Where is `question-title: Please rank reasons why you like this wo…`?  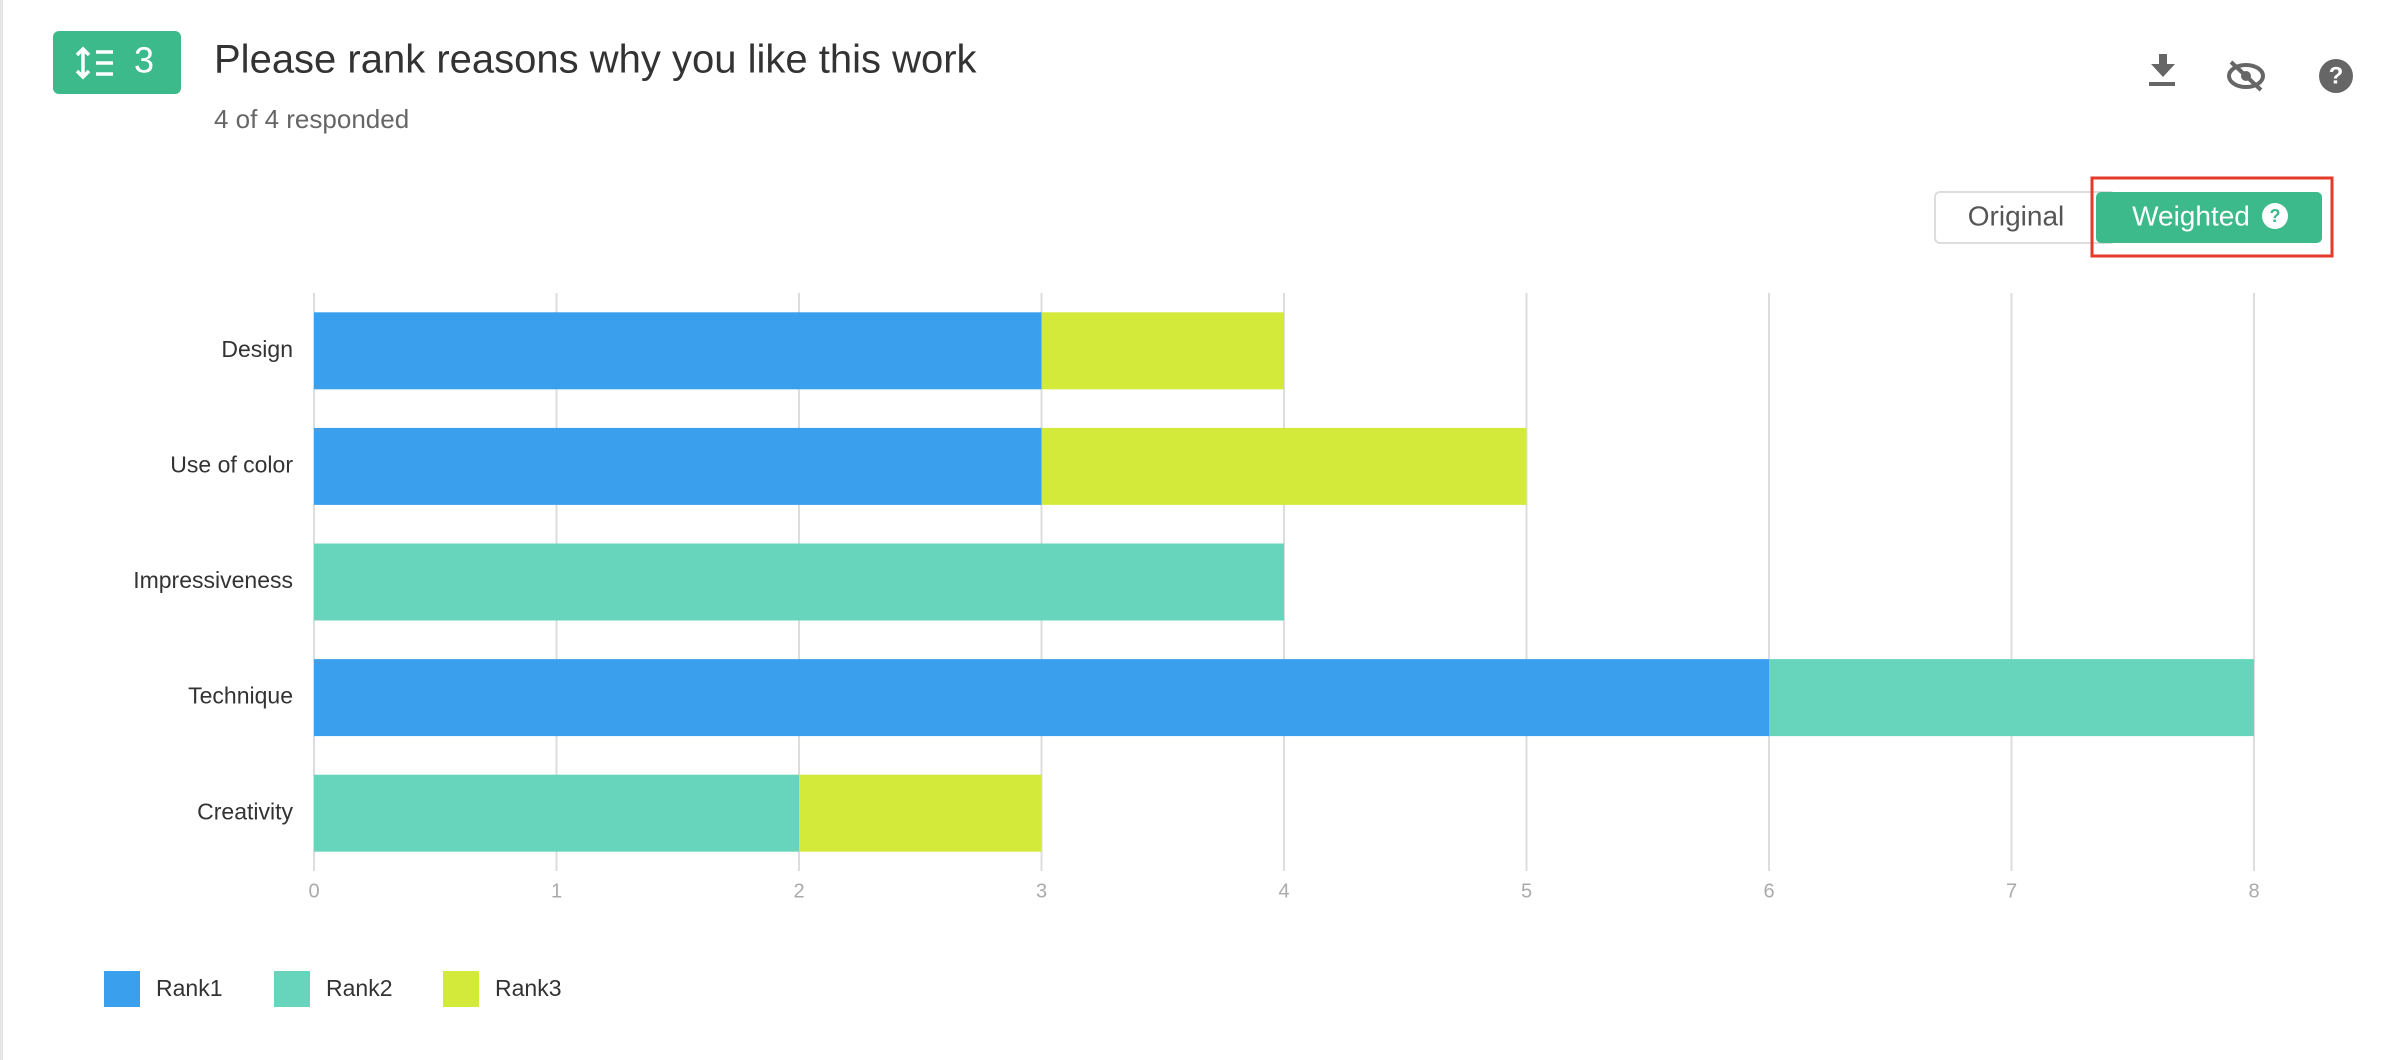 question-title: Please rank reasons why you like this wo… is located at coordinates (596, 60).